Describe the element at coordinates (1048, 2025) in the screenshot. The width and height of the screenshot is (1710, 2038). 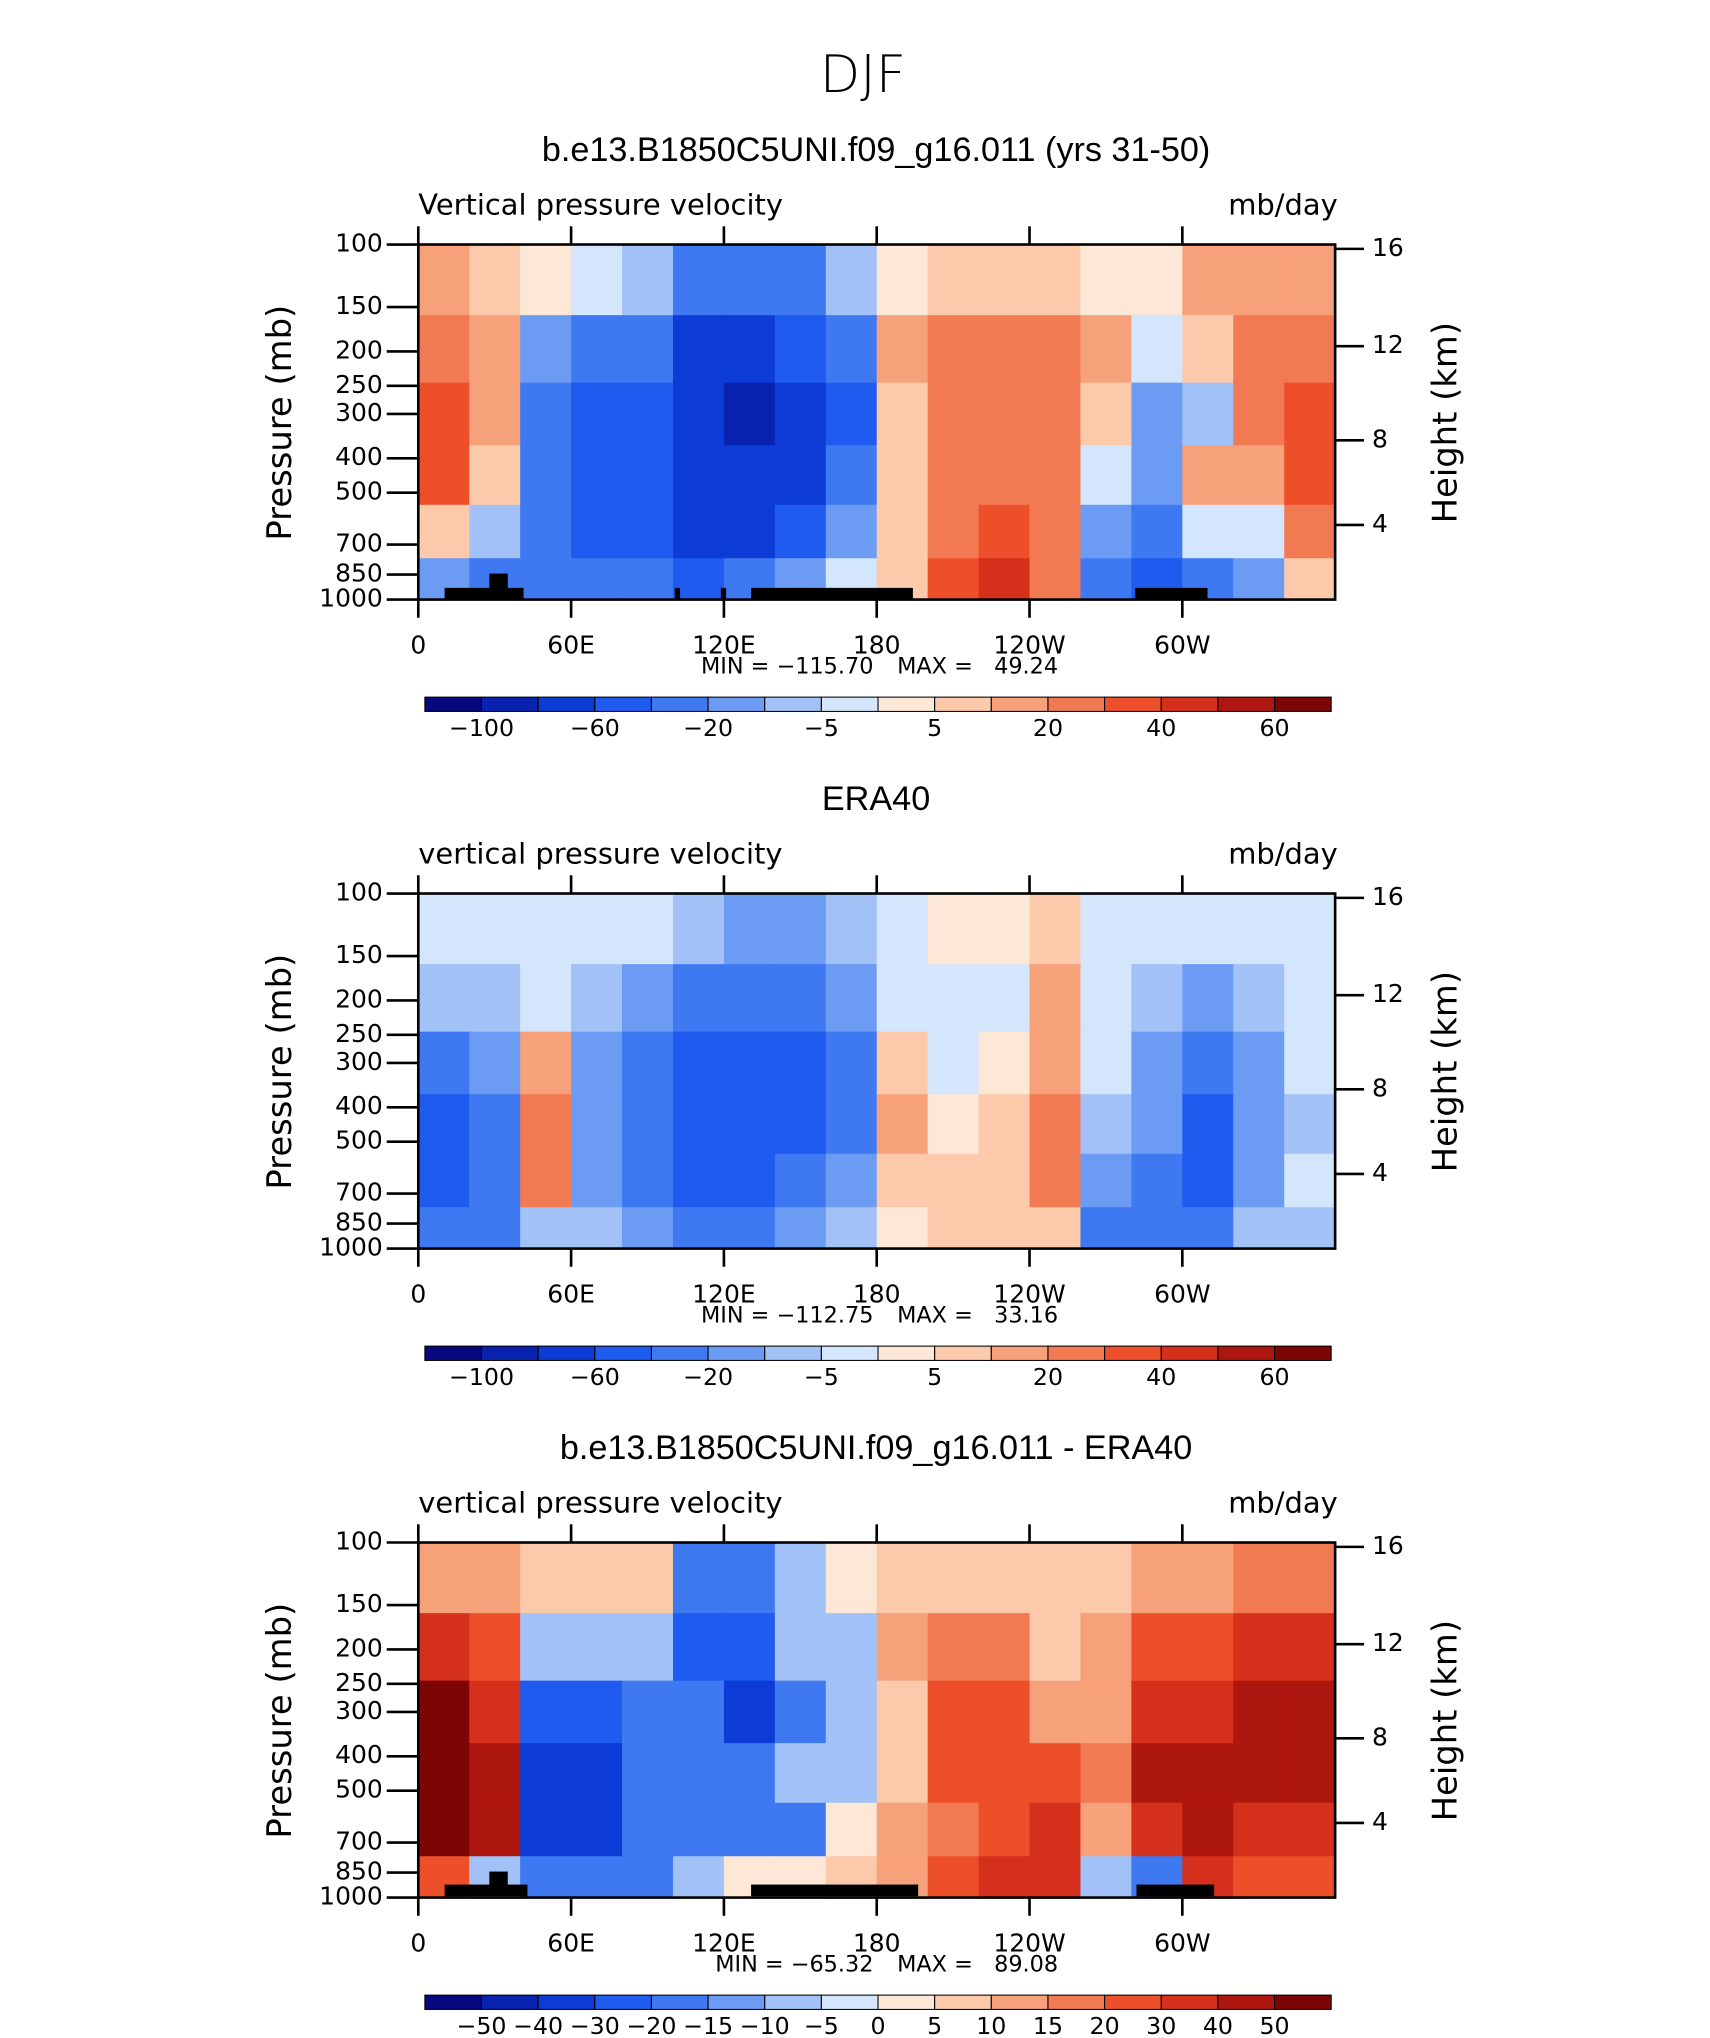
I see `colorbar-label: 15` at that location.